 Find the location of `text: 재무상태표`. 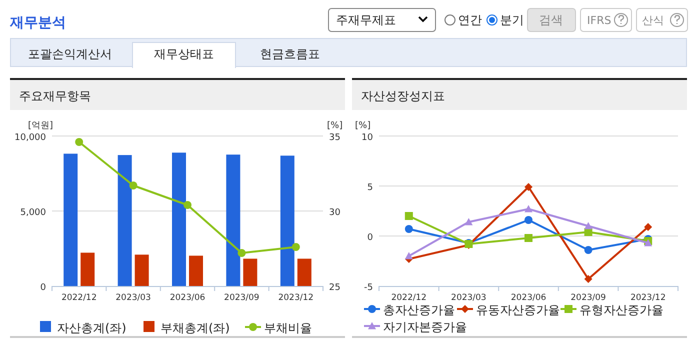

text: 재무상태표 is located at coordinates (184, 54).